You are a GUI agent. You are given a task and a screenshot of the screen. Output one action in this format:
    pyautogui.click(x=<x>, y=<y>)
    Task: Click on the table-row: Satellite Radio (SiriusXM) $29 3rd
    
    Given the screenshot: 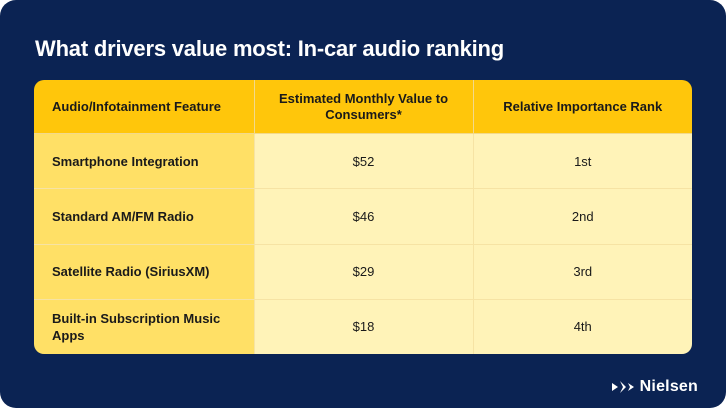 What is the action you would take?
    pyautogui.click(x=363, y=272)
    